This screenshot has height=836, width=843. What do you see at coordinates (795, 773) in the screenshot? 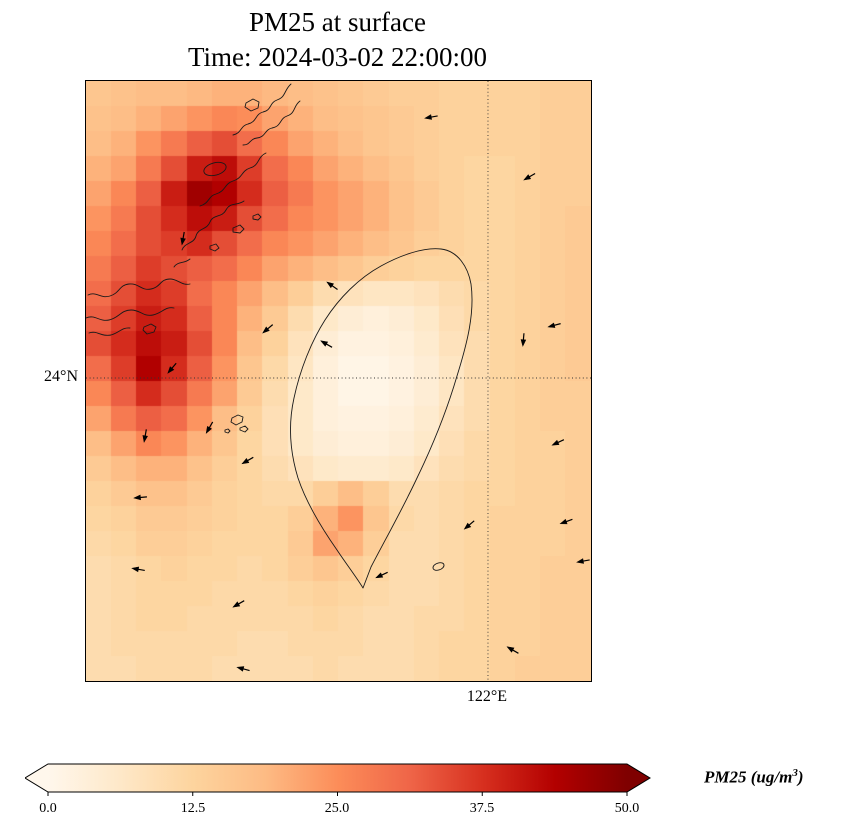
I see `colorbar-label-sup: 3` at bounding box center [795, 773].